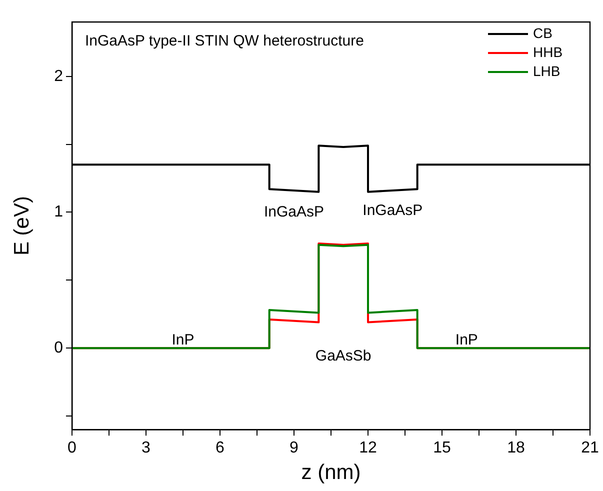 The width and height of the screenshot is (603, 491). Describe the element at coordinates (146, 448) in the screenshot. I see `x-tick-label: 3` at that location.